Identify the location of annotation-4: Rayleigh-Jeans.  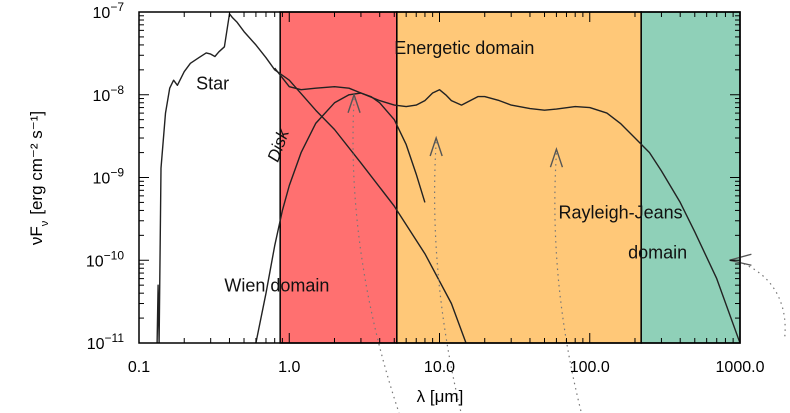
(621, 212).